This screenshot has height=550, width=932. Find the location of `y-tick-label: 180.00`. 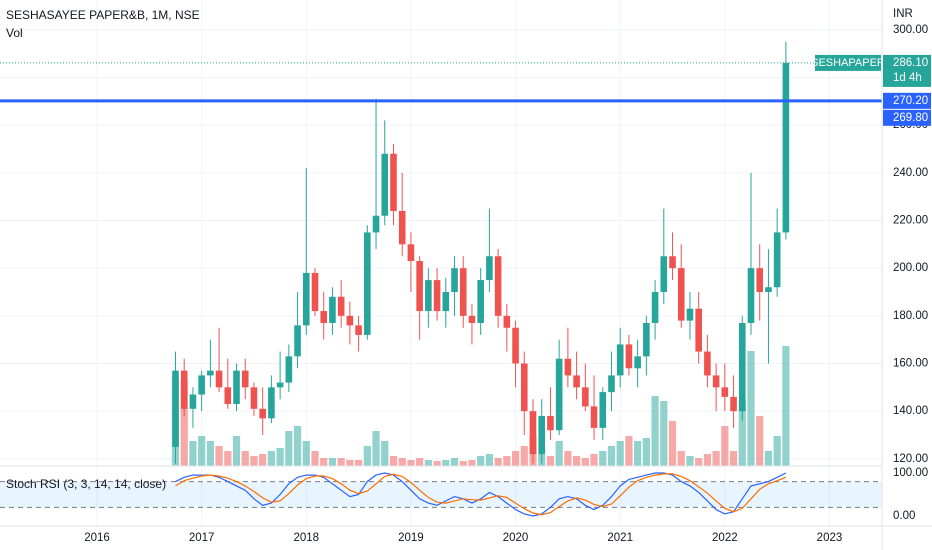

y-tick-label: 180.00 is located at coordinates (910, 316).